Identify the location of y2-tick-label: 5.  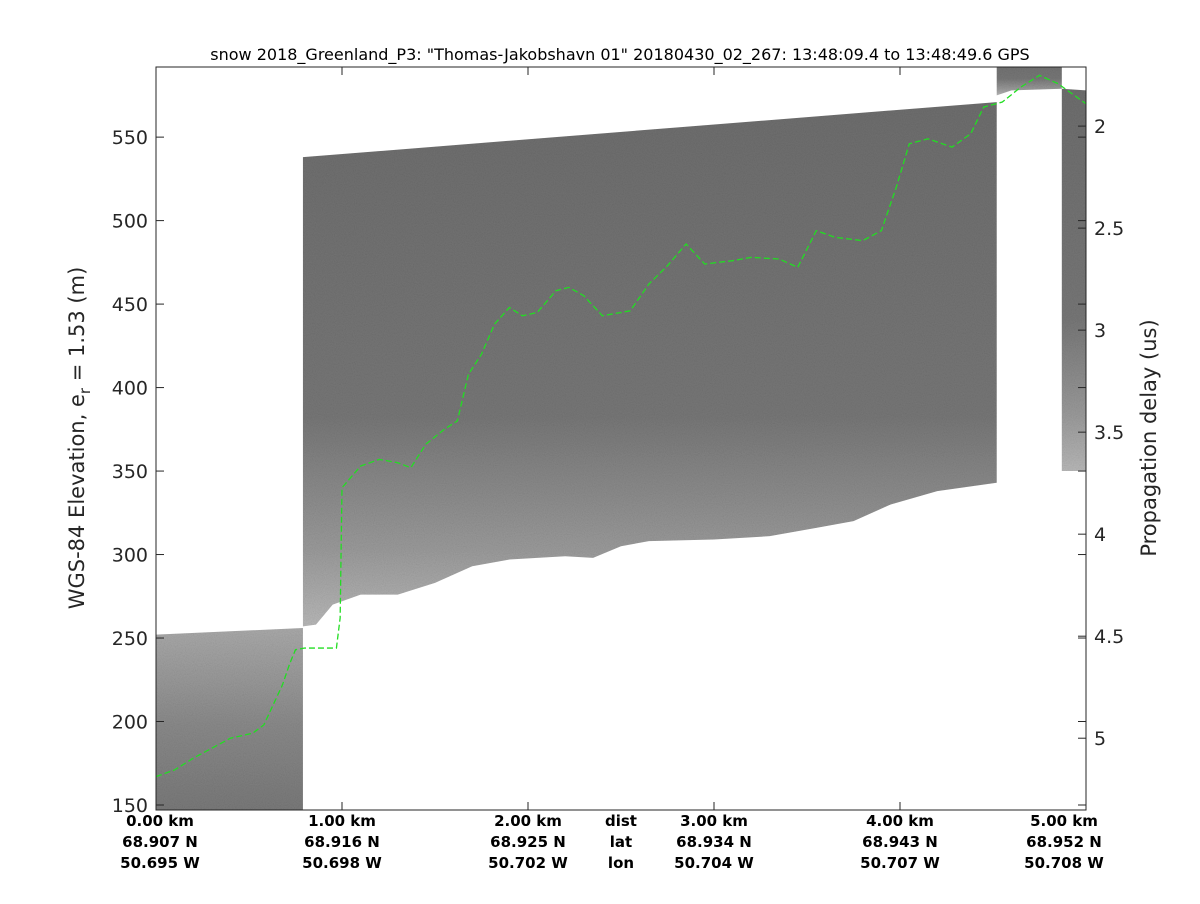
(1100, 739).